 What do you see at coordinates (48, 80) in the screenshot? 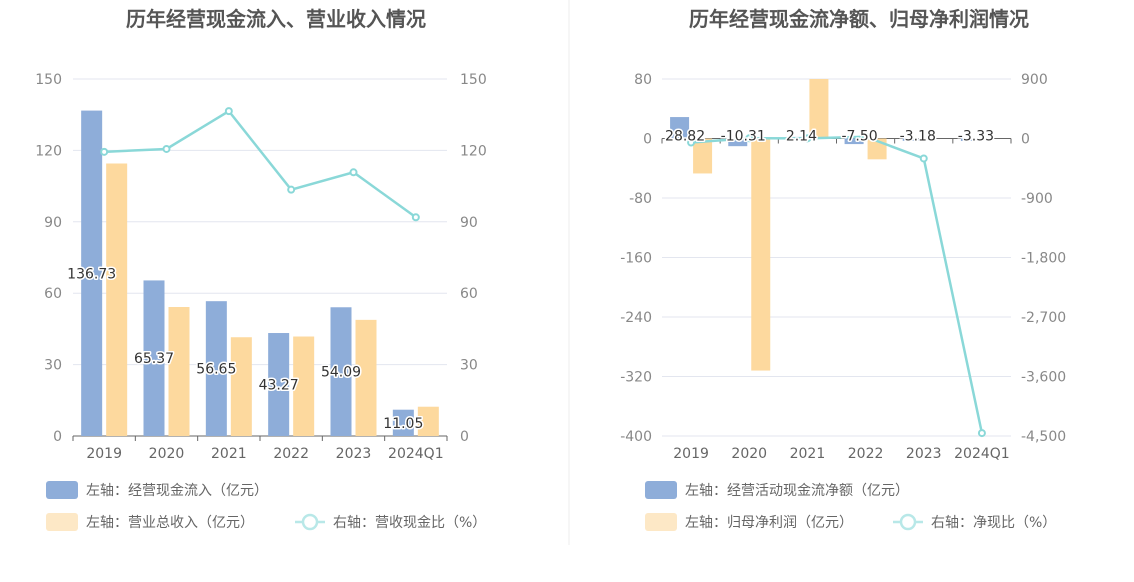
I see `y-left-tick-label: 150` at bounding box center [48, 80].